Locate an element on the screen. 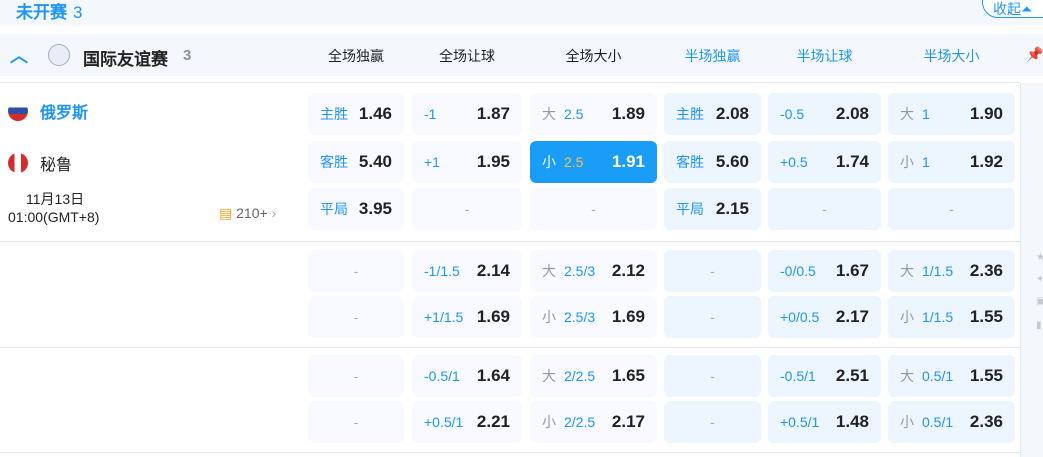  odds-value: 1.67 is located at coordinates (852, 270).